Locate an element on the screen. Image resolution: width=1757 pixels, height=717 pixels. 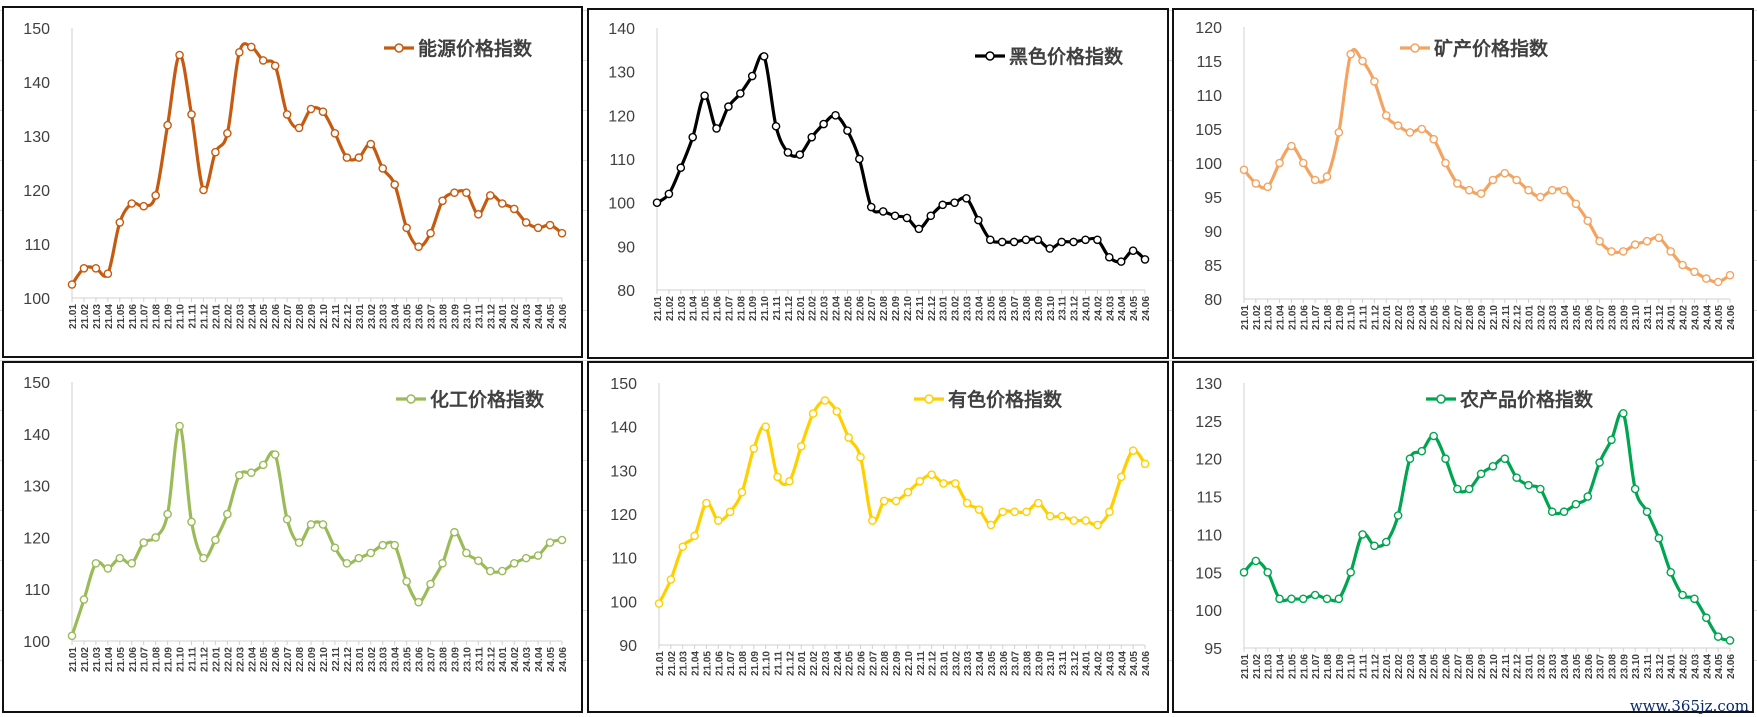
x-tick-label: 24.05 is located at coordinates (551, 659).